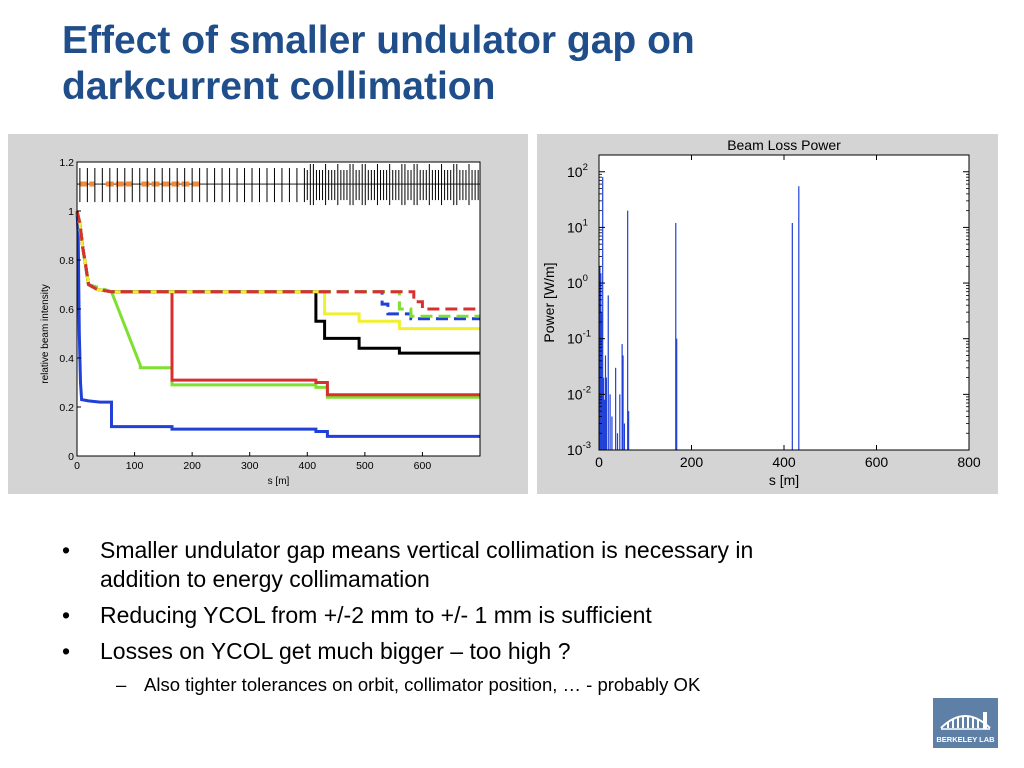 The width and height of the screenshot is (1024, 768). I want to click on y-tick-label: 0.6, so click(66, 310).